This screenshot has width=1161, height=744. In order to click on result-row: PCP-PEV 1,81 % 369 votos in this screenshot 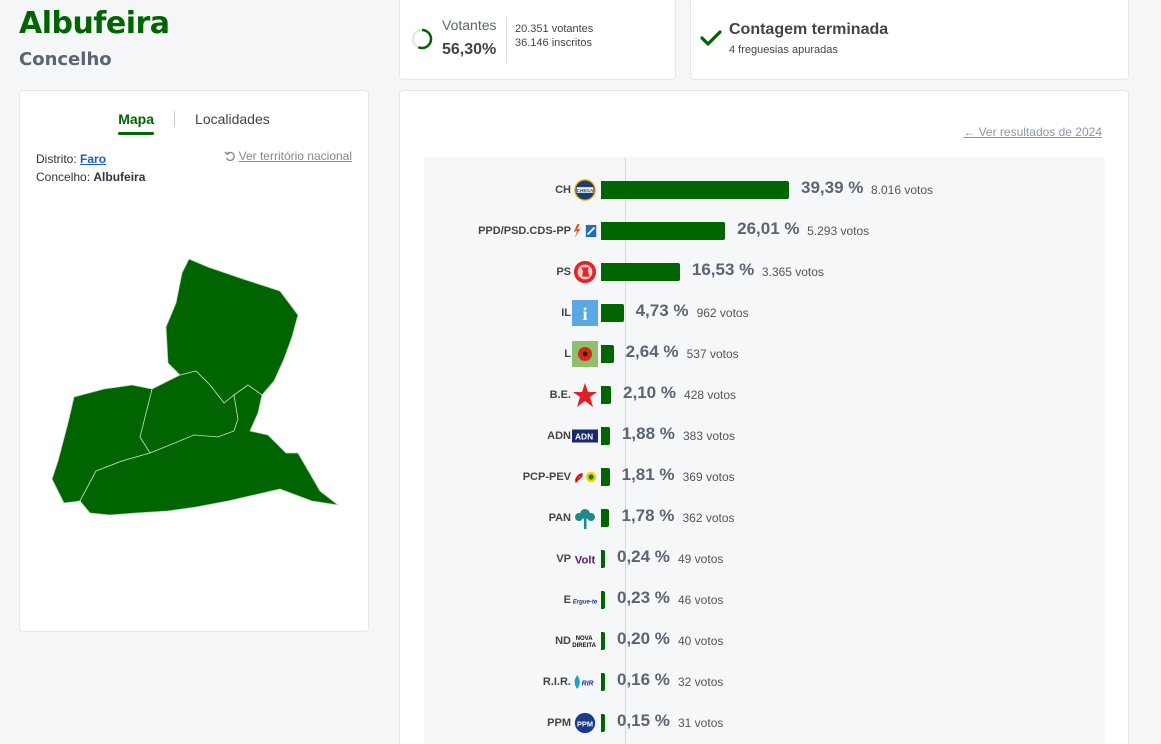, I will do `click(764, 477)`.